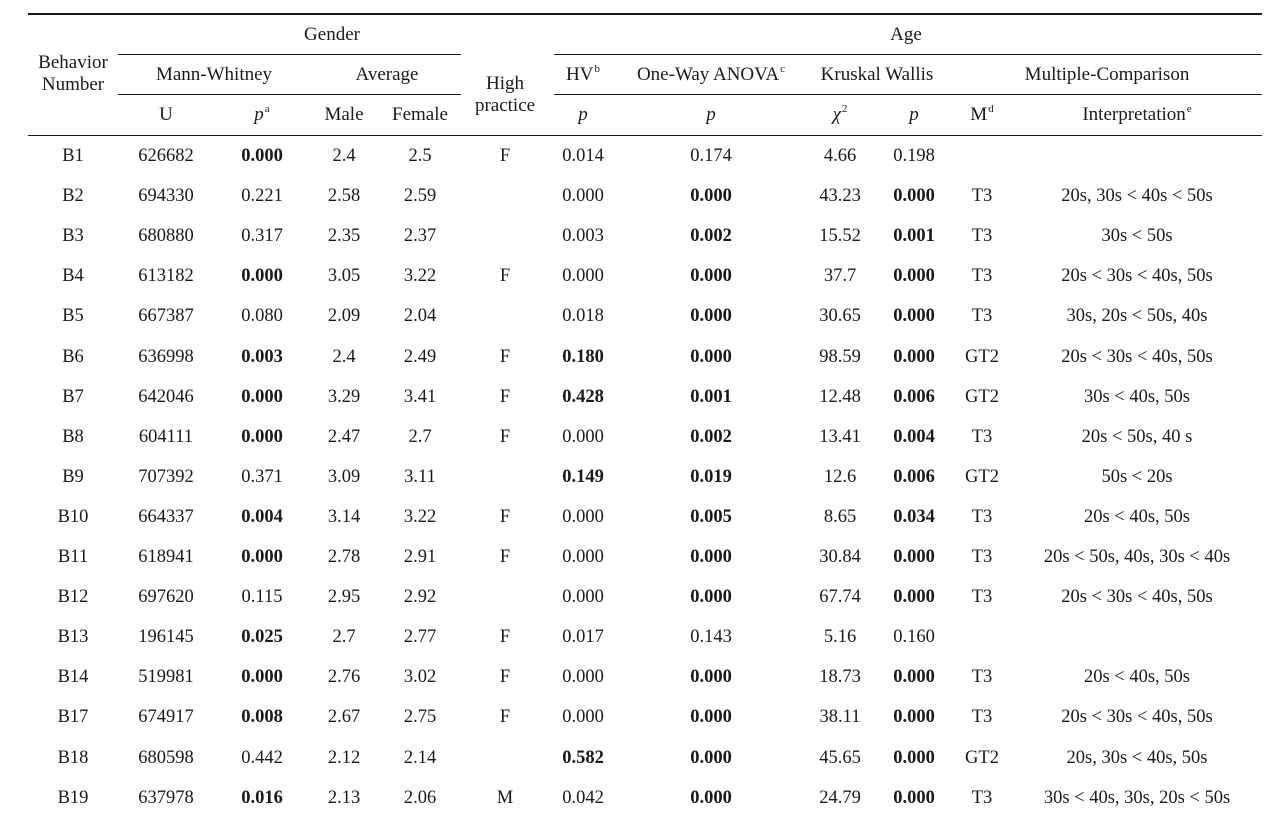 This screenshot has width=1282, height=820. Describe the element at coordinates (344, 717) in the screenshot. I see `male-cell: 2.67` at that location.